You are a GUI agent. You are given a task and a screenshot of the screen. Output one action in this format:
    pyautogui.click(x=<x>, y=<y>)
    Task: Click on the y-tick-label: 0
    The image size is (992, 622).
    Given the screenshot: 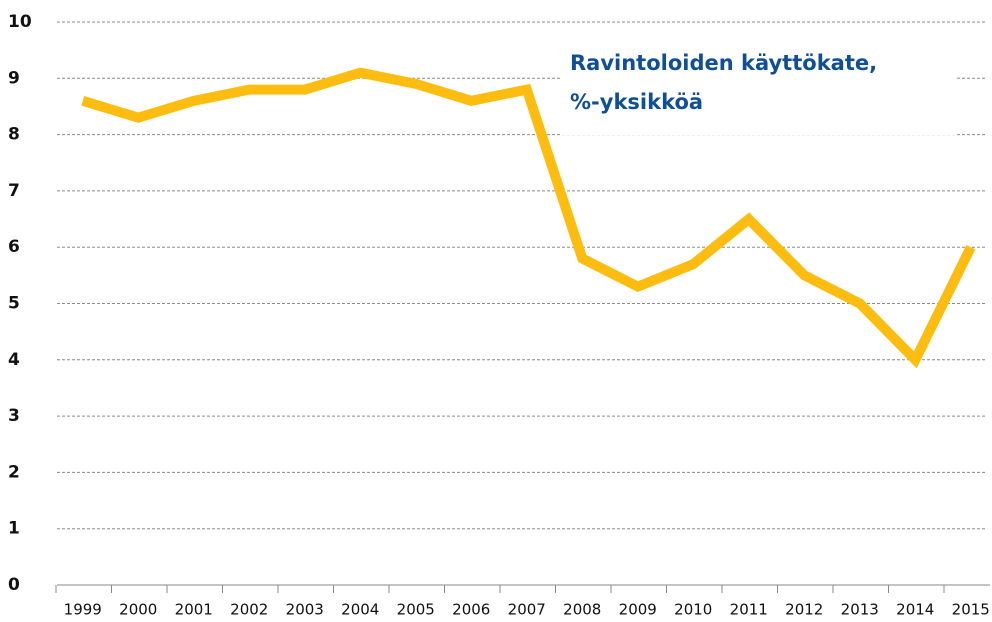 What is the action you would take?
    pyautogui.click(x=14, y=585)
    